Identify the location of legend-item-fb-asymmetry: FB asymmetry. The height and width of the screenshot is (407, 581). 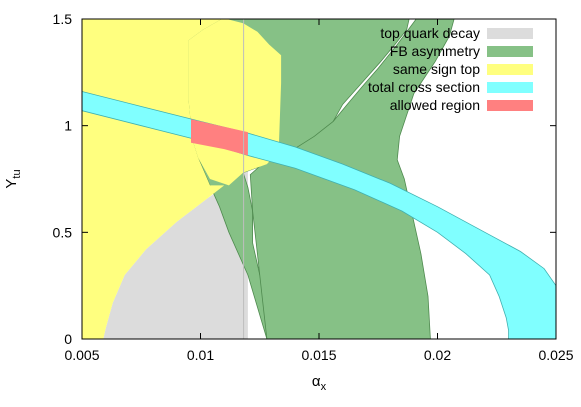
(461, 51).